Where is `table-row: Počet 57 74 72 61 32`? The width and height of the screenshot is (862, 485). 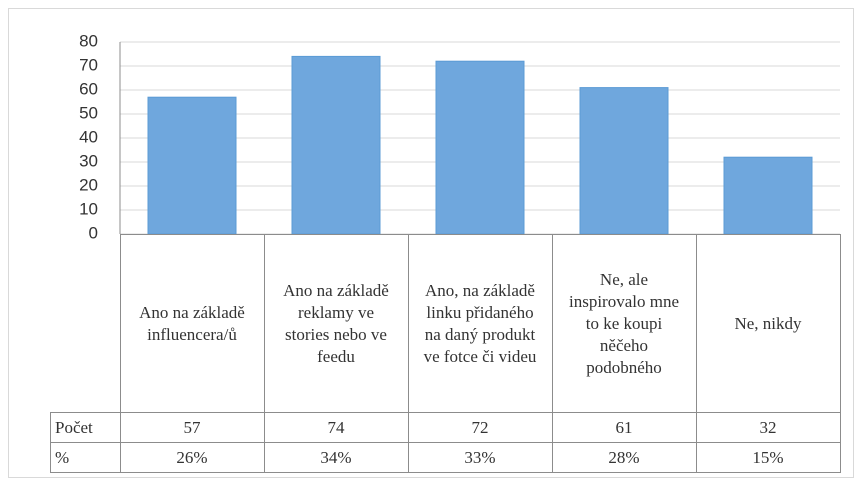
table-row: Počet 57 74 72 61 32 is located at coordinates (445, 427).